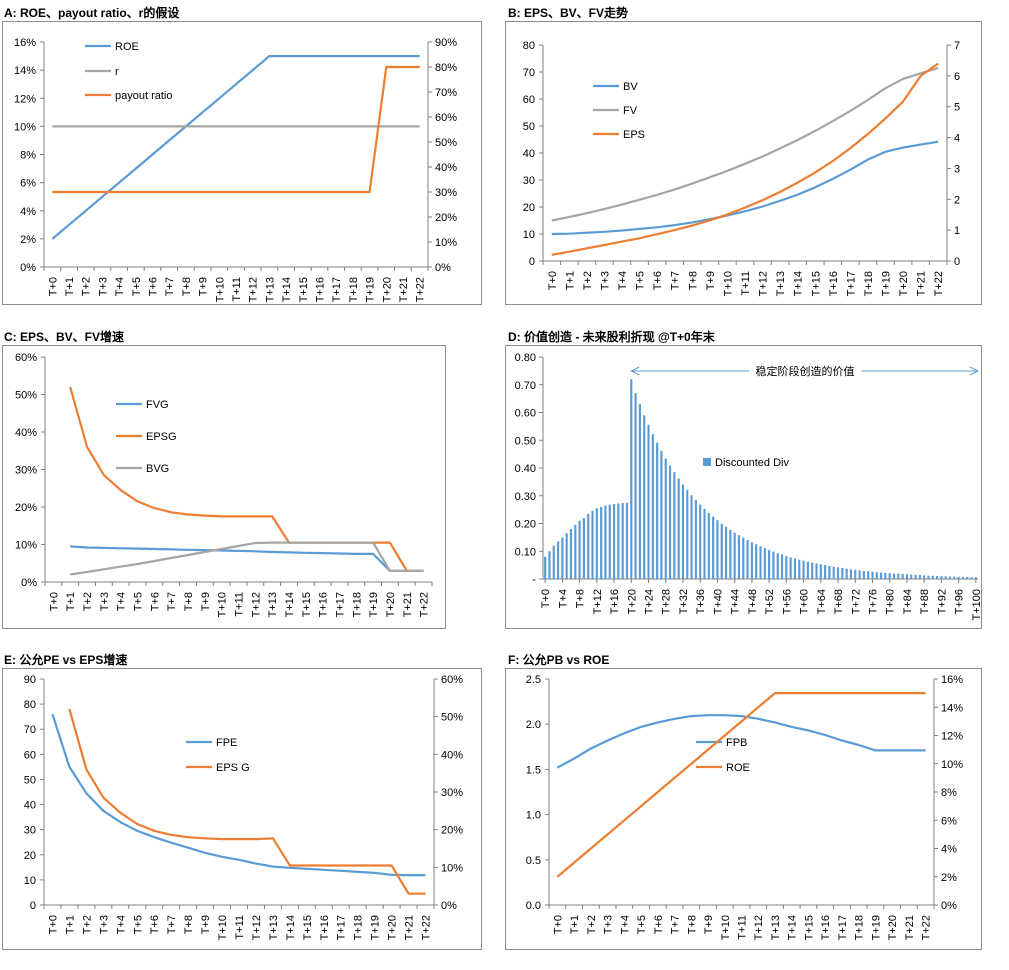 This screenshot has height=970, width=1009. I want to click on chart-a-x-tick-label: T+12, so click(254, 289).